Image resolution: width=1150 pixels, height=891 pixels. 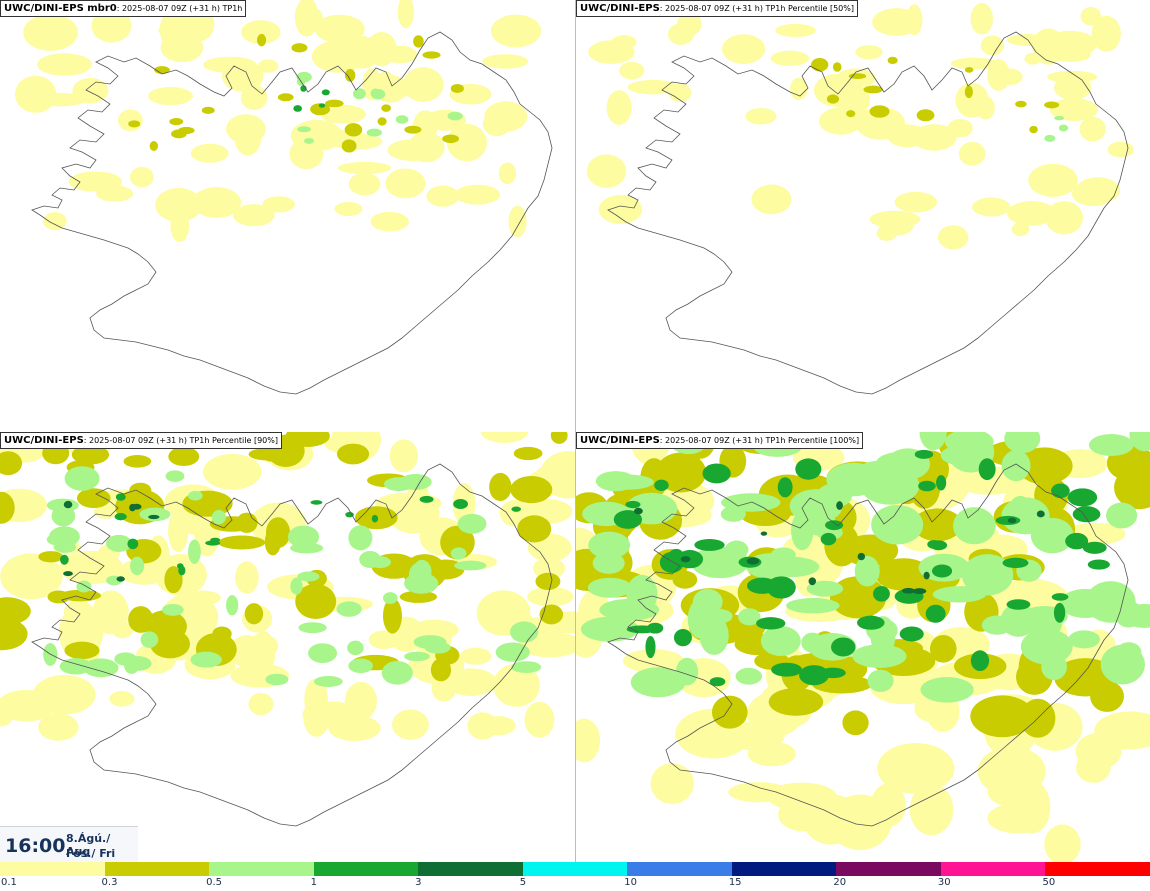 What do you see at coordinates (860, 126) in the screenshot?
I see `precip-layer` at bounding box center [860, 126].